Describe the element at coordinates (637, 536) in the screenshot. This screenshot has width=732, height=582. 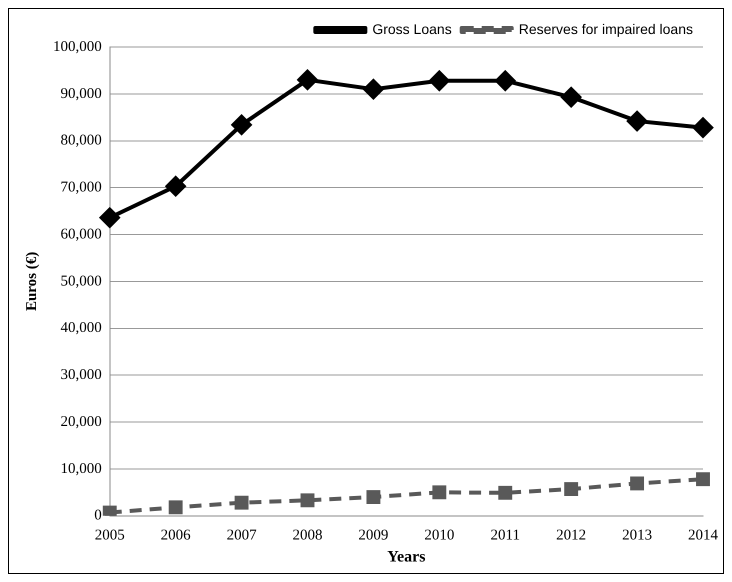
I see `x-tick-label: 2013` at that location.